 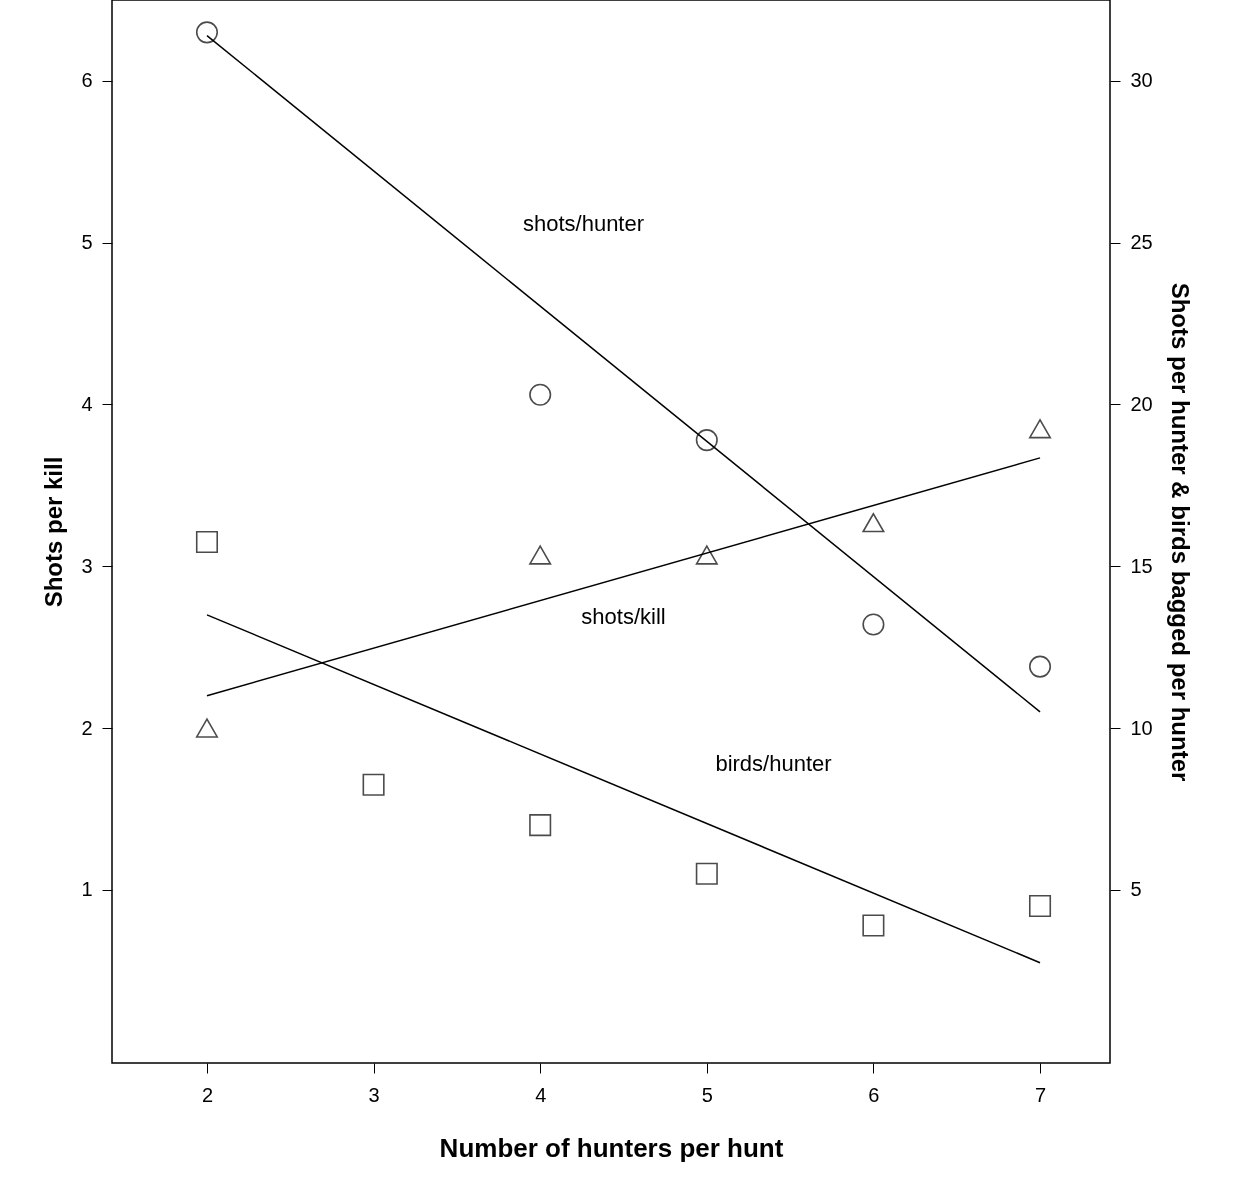 I want to click on y-tick-label: 6, so click(x=87, y=80).